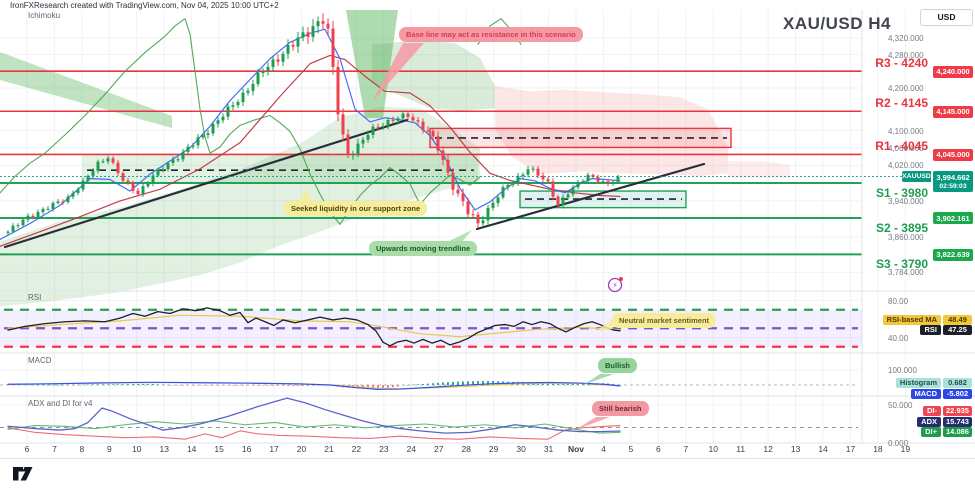 This screenshot has height=488, width=975. I want to click on date-tick-label: 15, so click(219, 449).